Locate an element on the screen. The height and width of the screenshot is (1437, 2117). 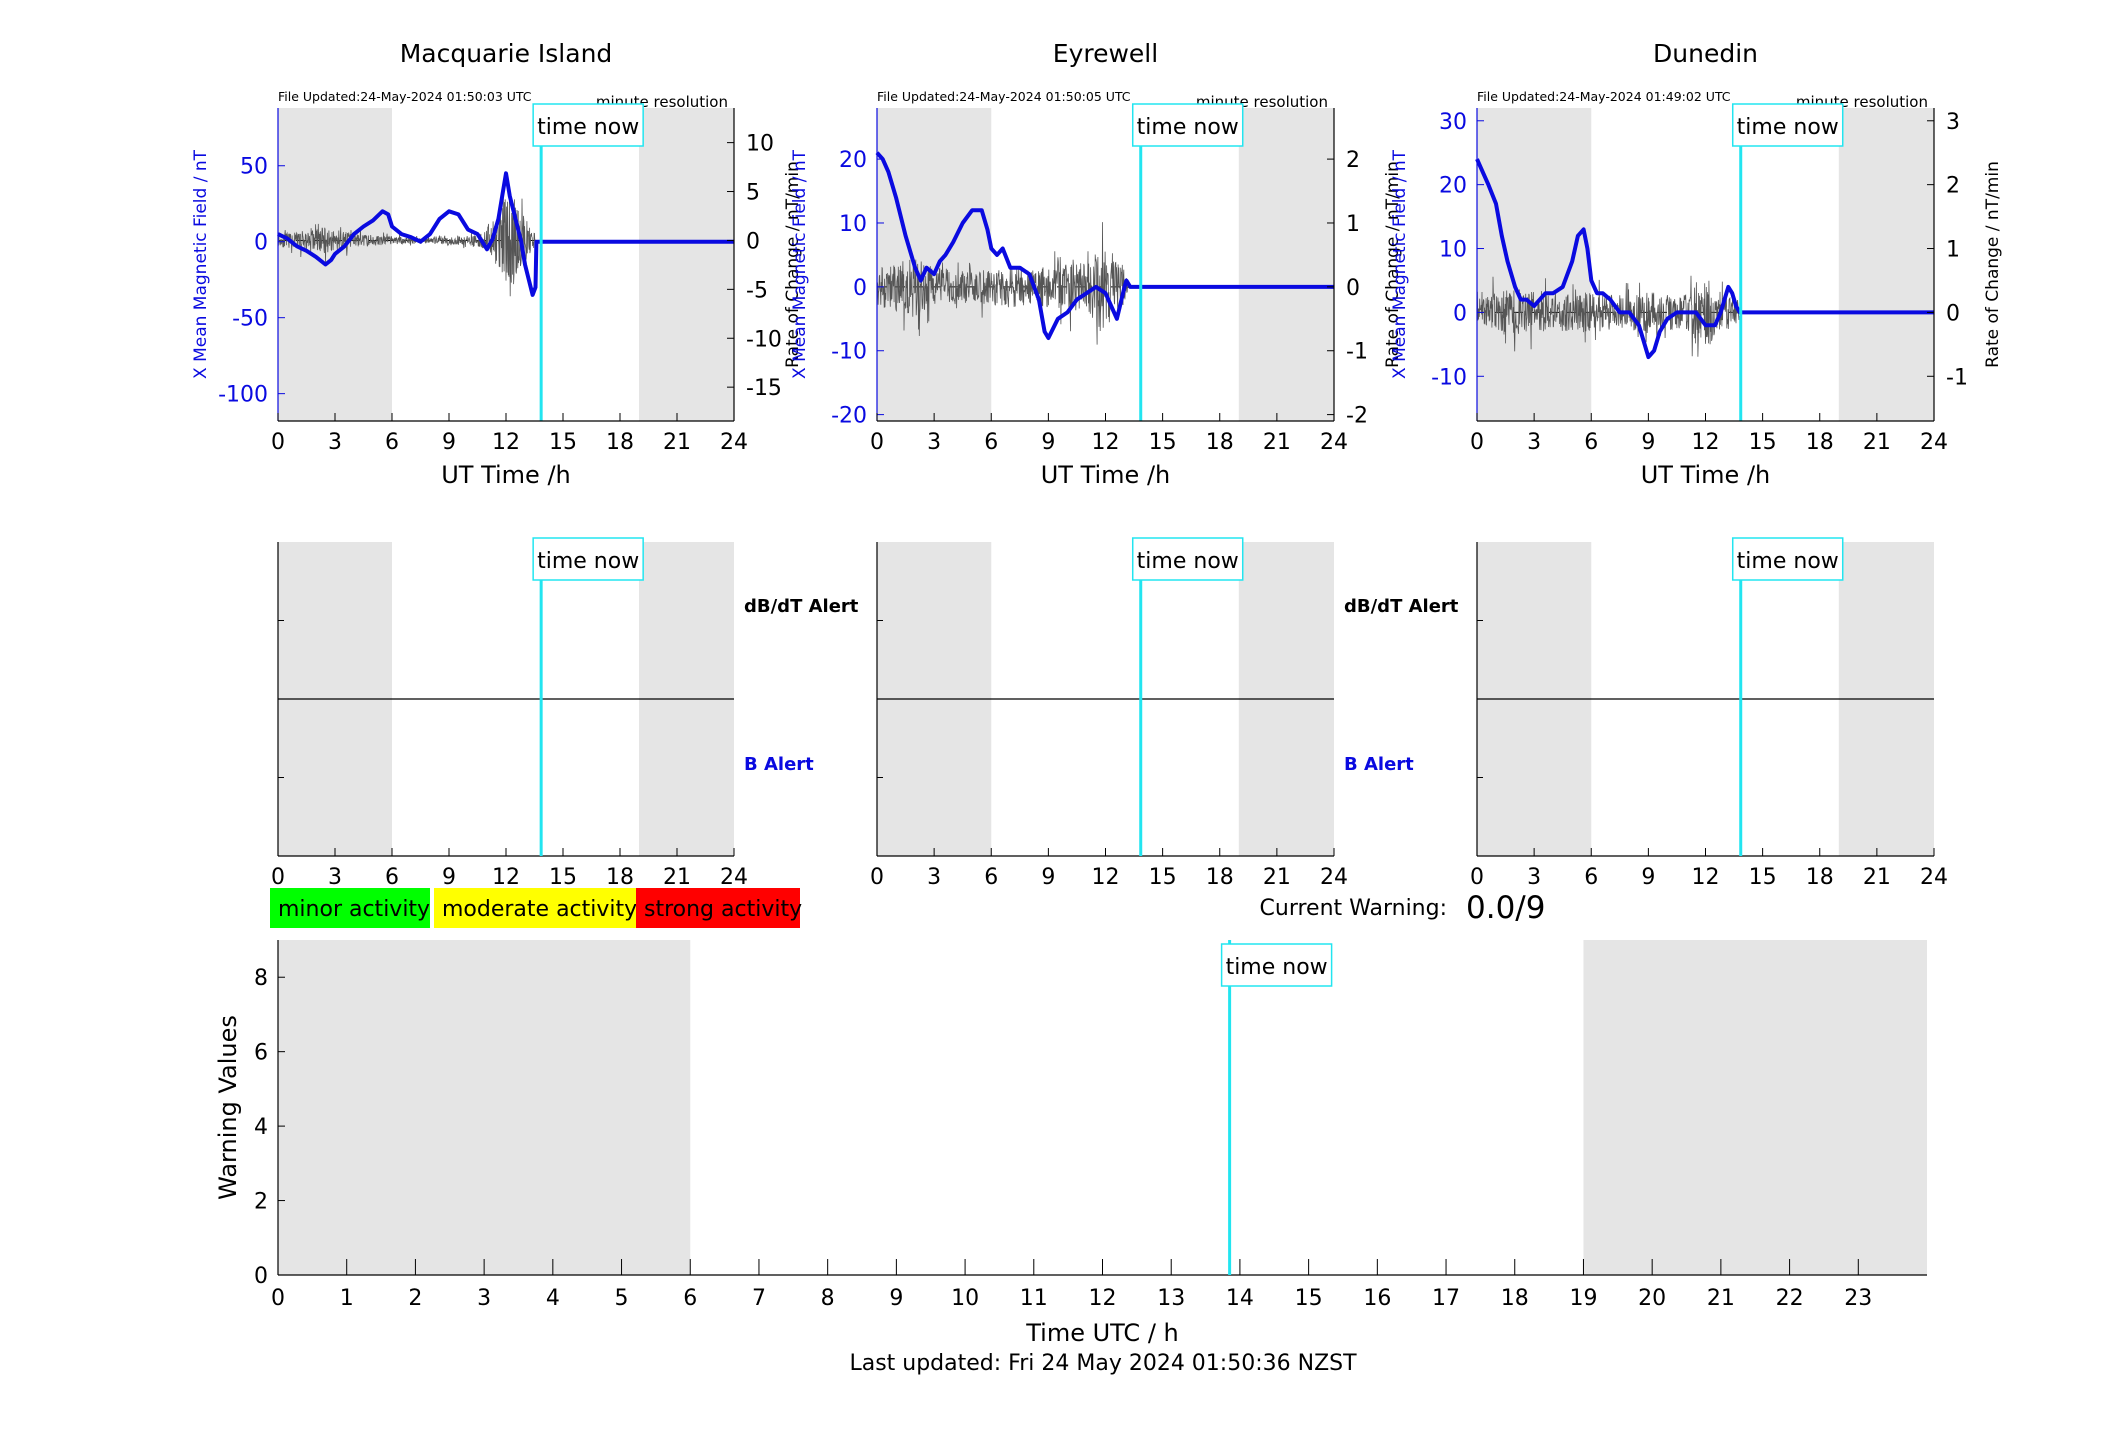
alert-0-xtick-label: 24 is located at coordinates (734, 877).